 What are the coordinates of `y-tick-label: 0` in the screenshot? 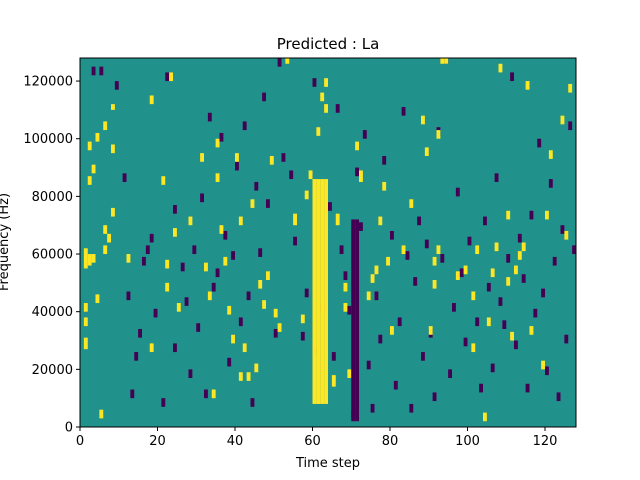 It's located at (69, 428).